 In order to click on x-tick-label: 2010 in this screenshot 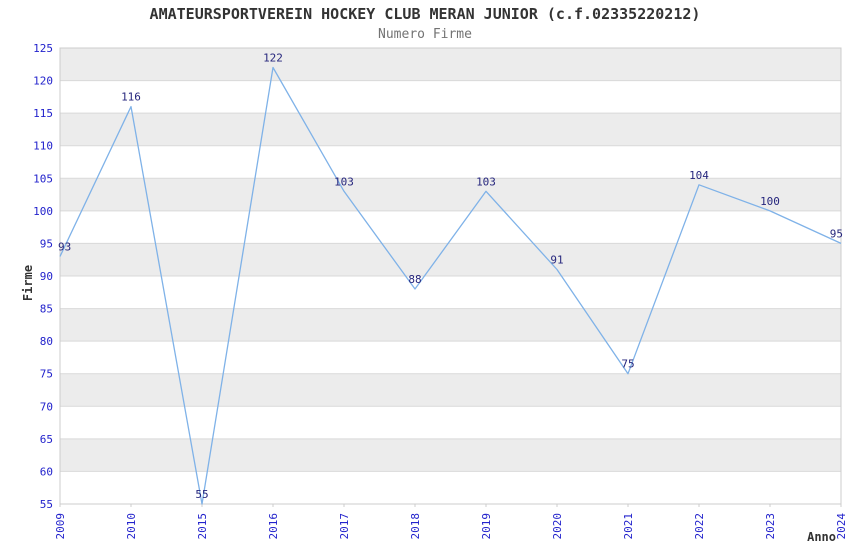, I will do `click(131, 526)`.